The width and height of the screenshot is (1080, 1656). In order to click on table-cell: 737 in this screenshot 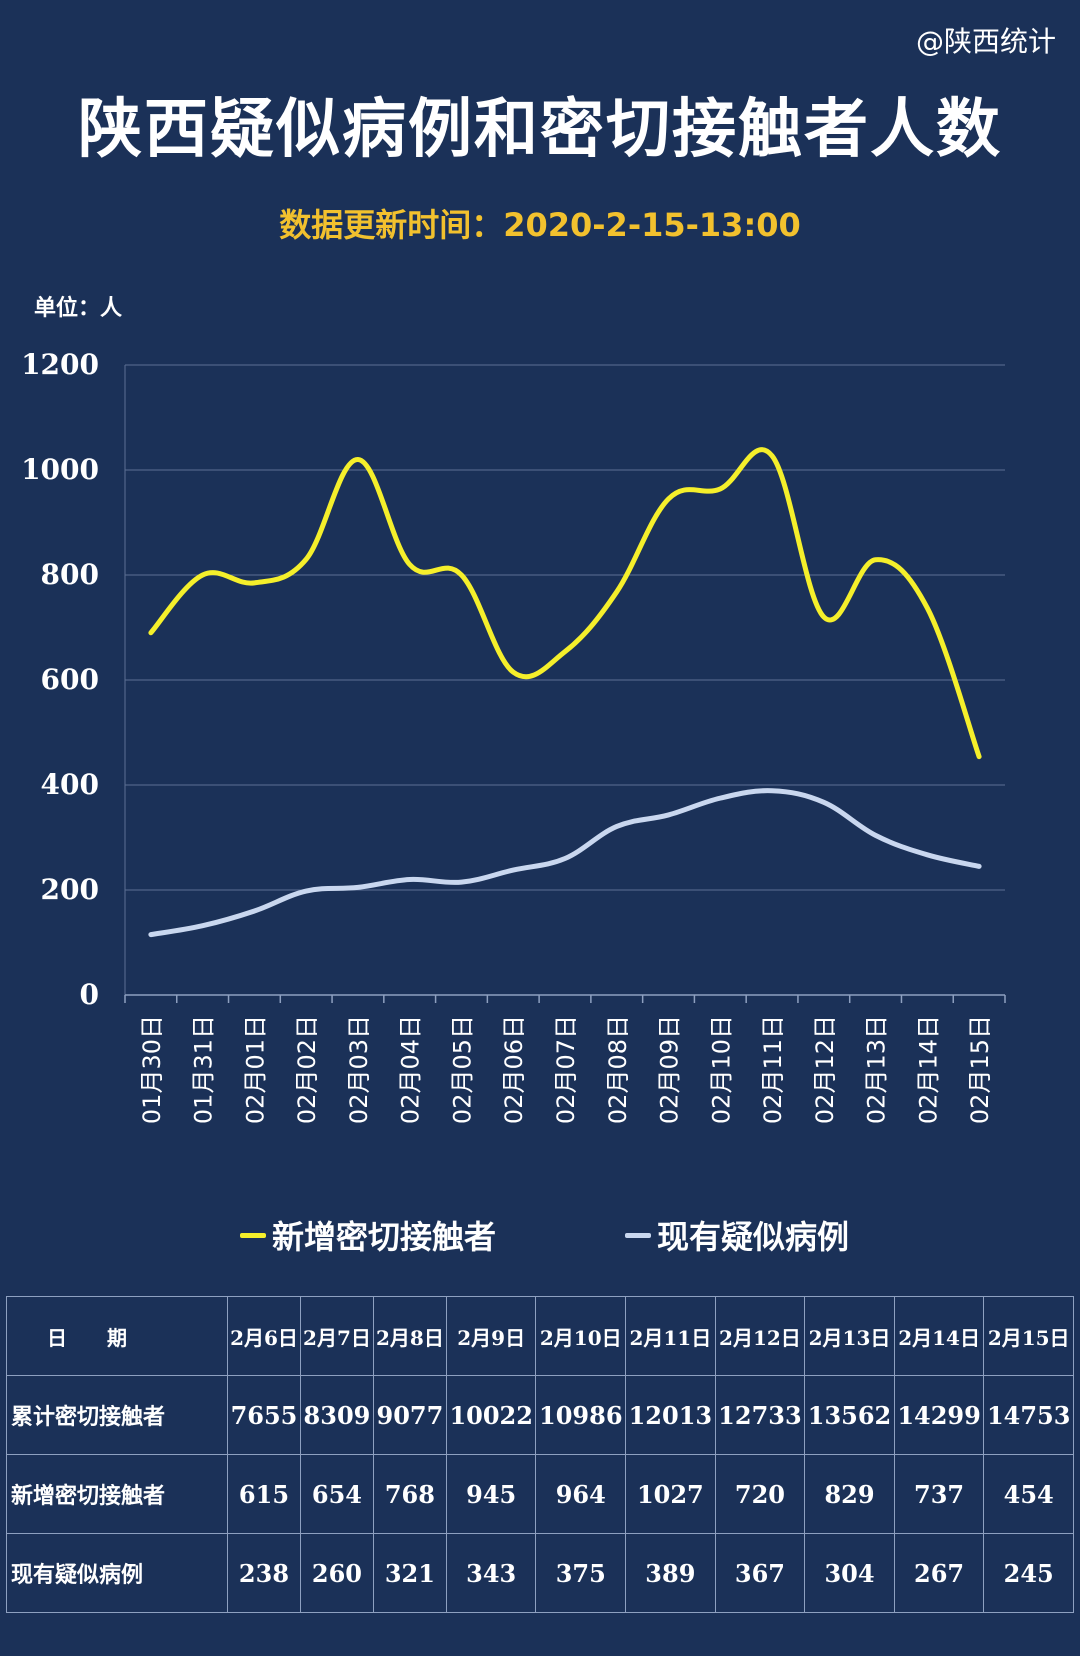, I will do `click(939, 1494)`.